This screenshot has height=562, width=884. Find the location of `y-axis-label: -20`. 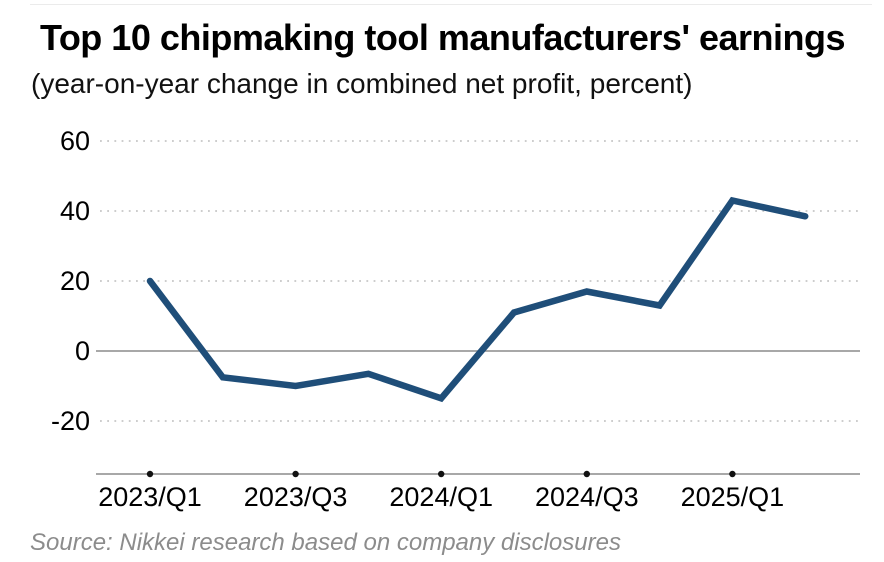

y-axis-label: -20 is located at coordinates (70, 421).